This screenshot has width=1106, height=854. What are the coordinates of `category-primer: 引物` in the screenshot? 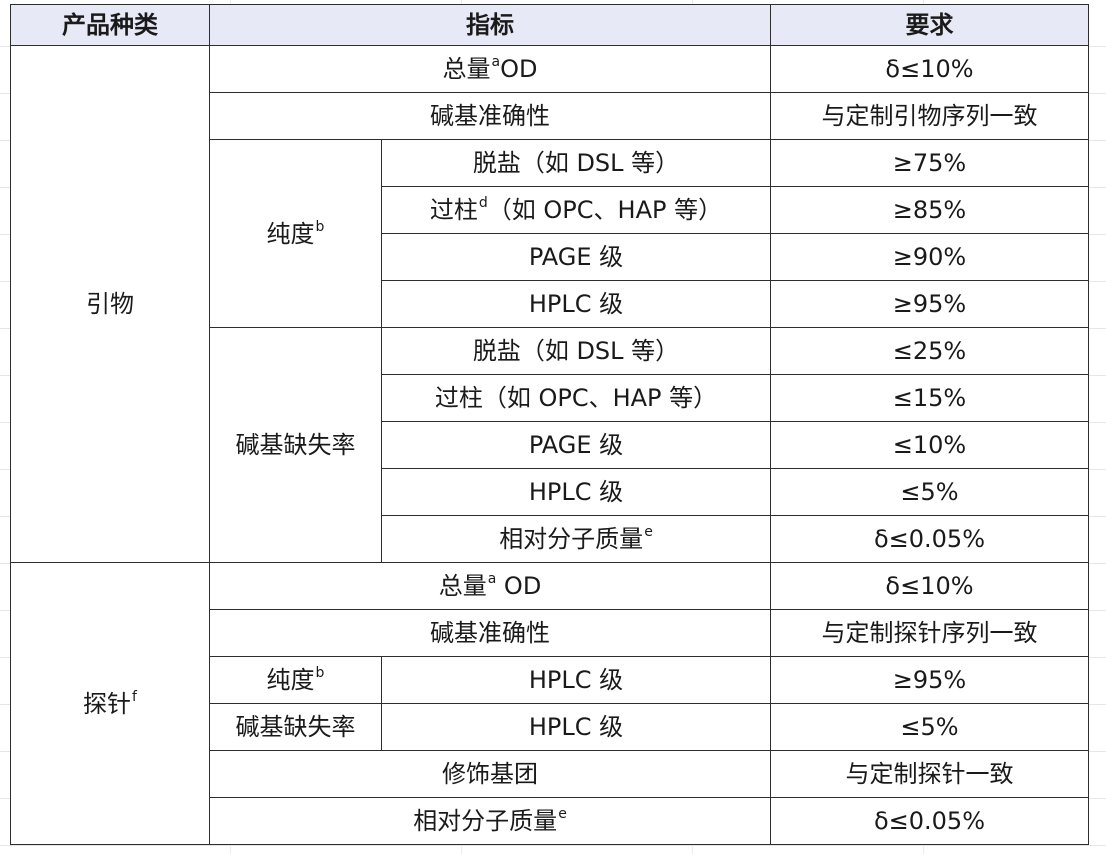 It's located at (110, 304).